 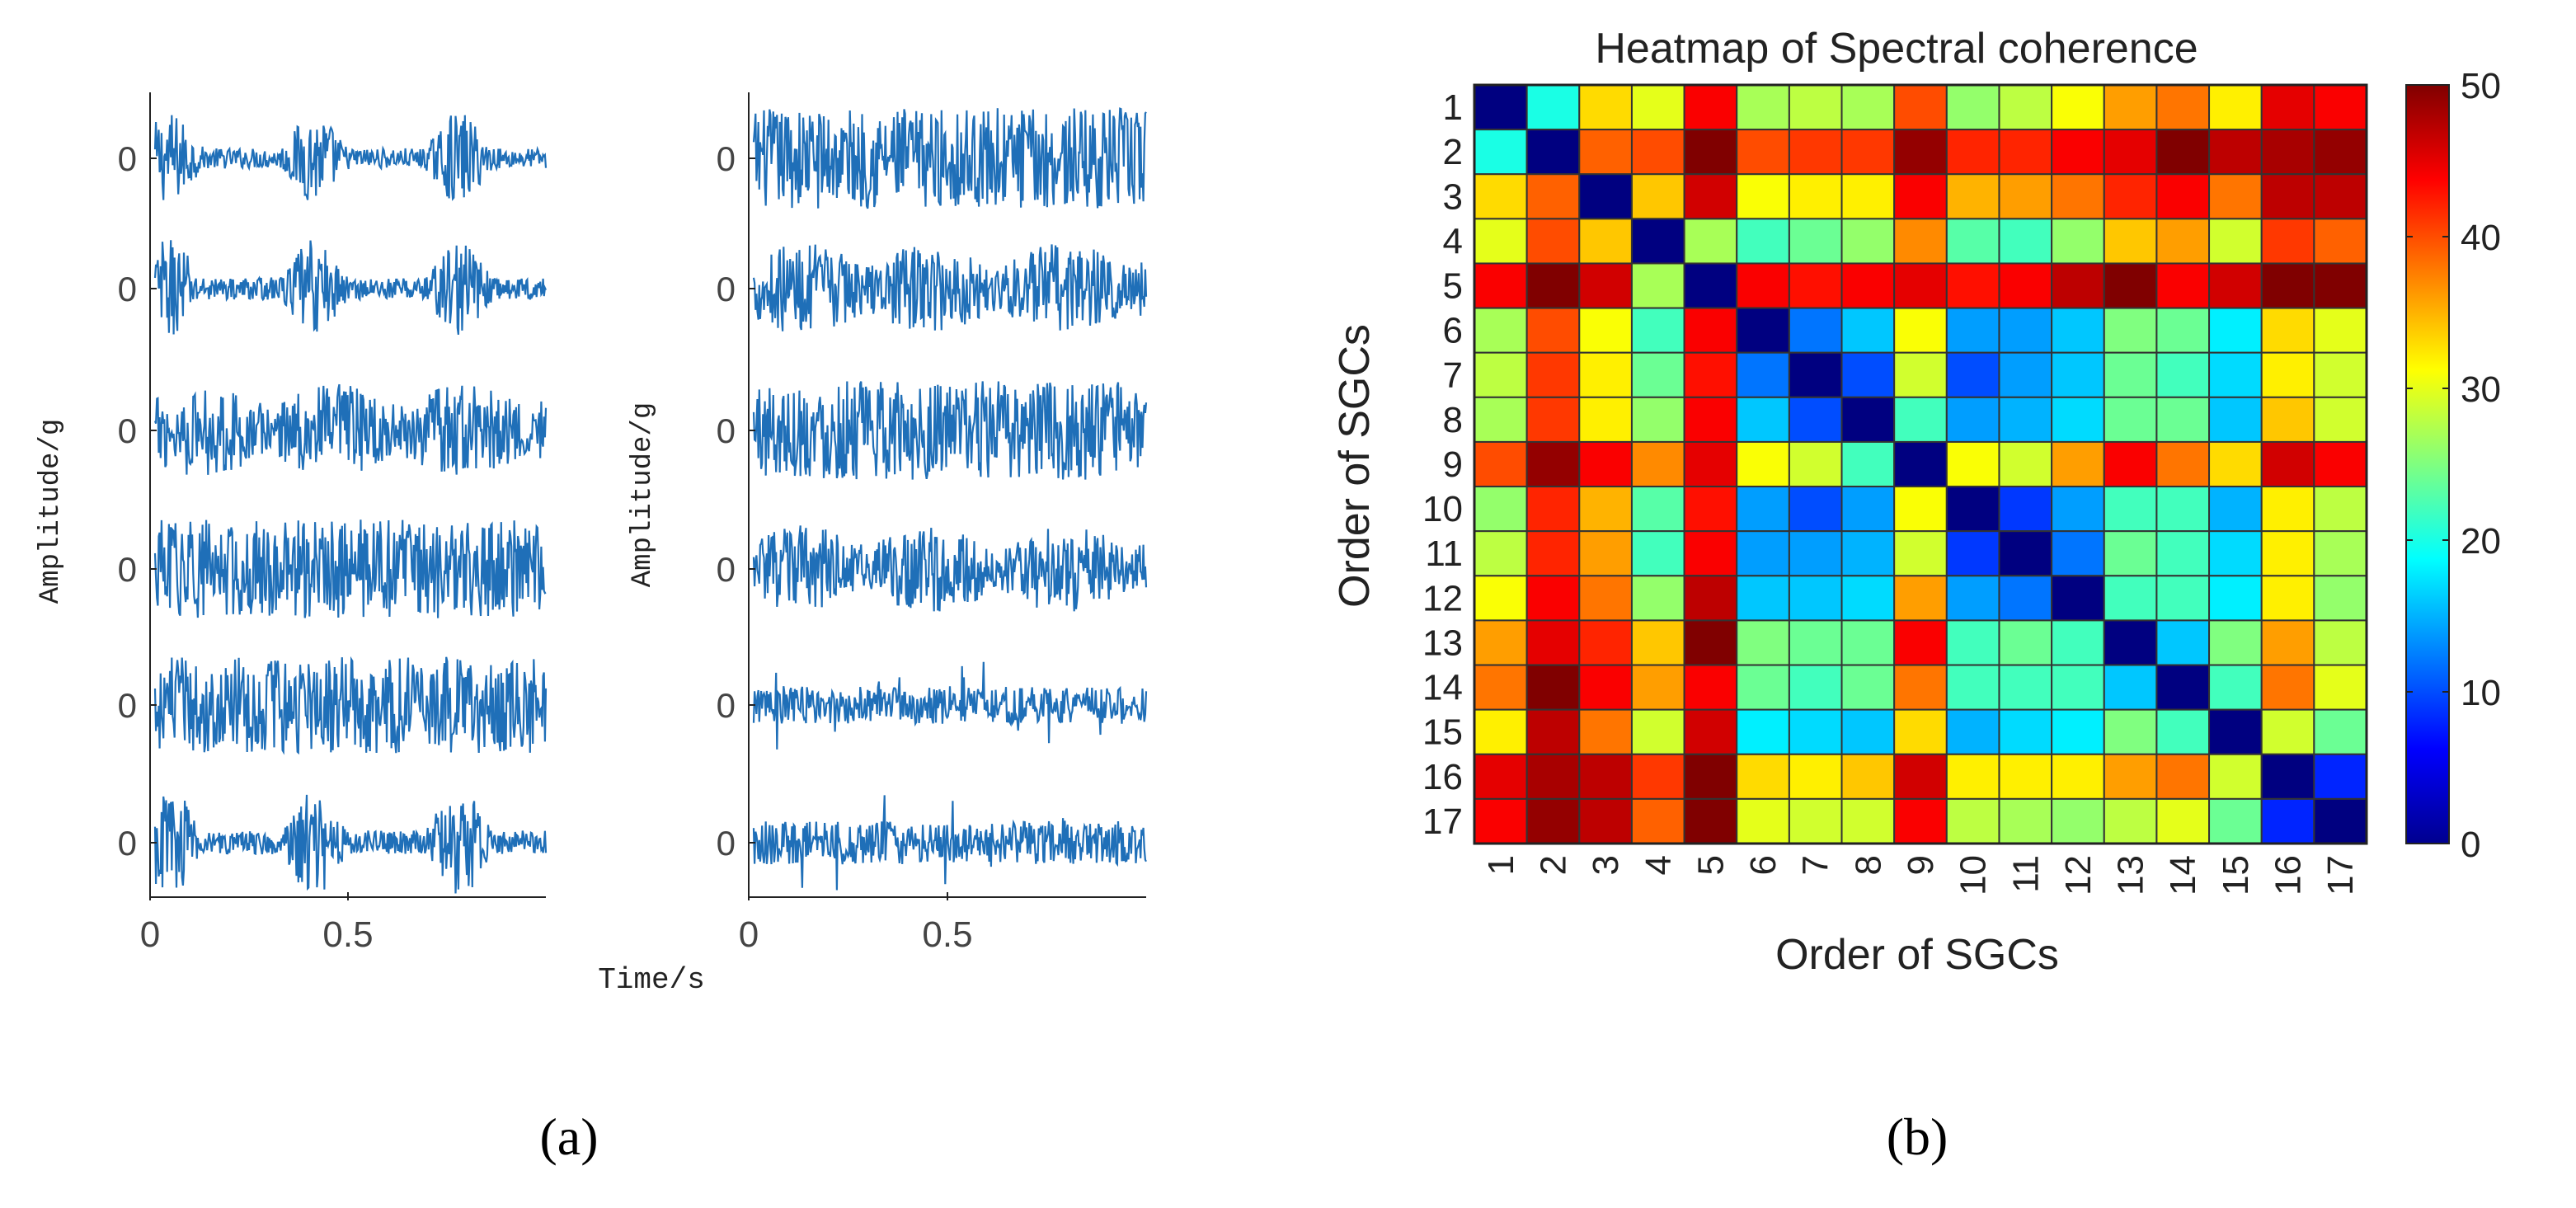 I want to click on heatmap-x-tick-label: 15, so click(x=2236, y=875).